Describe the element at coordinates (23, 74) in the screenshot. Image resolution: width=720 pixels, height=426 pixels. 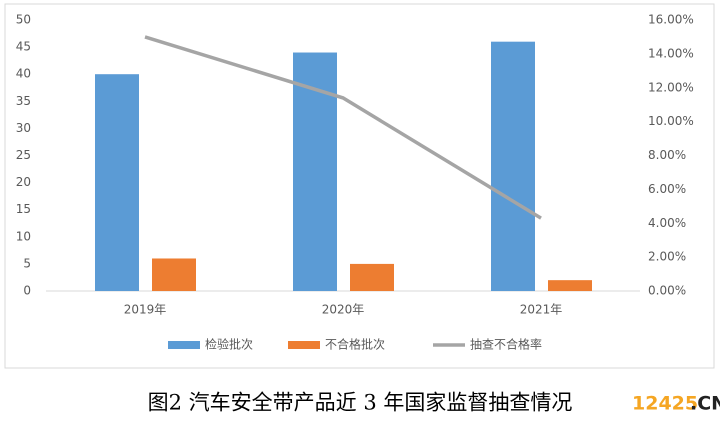
I see `y-tick-label: 40` at that location.